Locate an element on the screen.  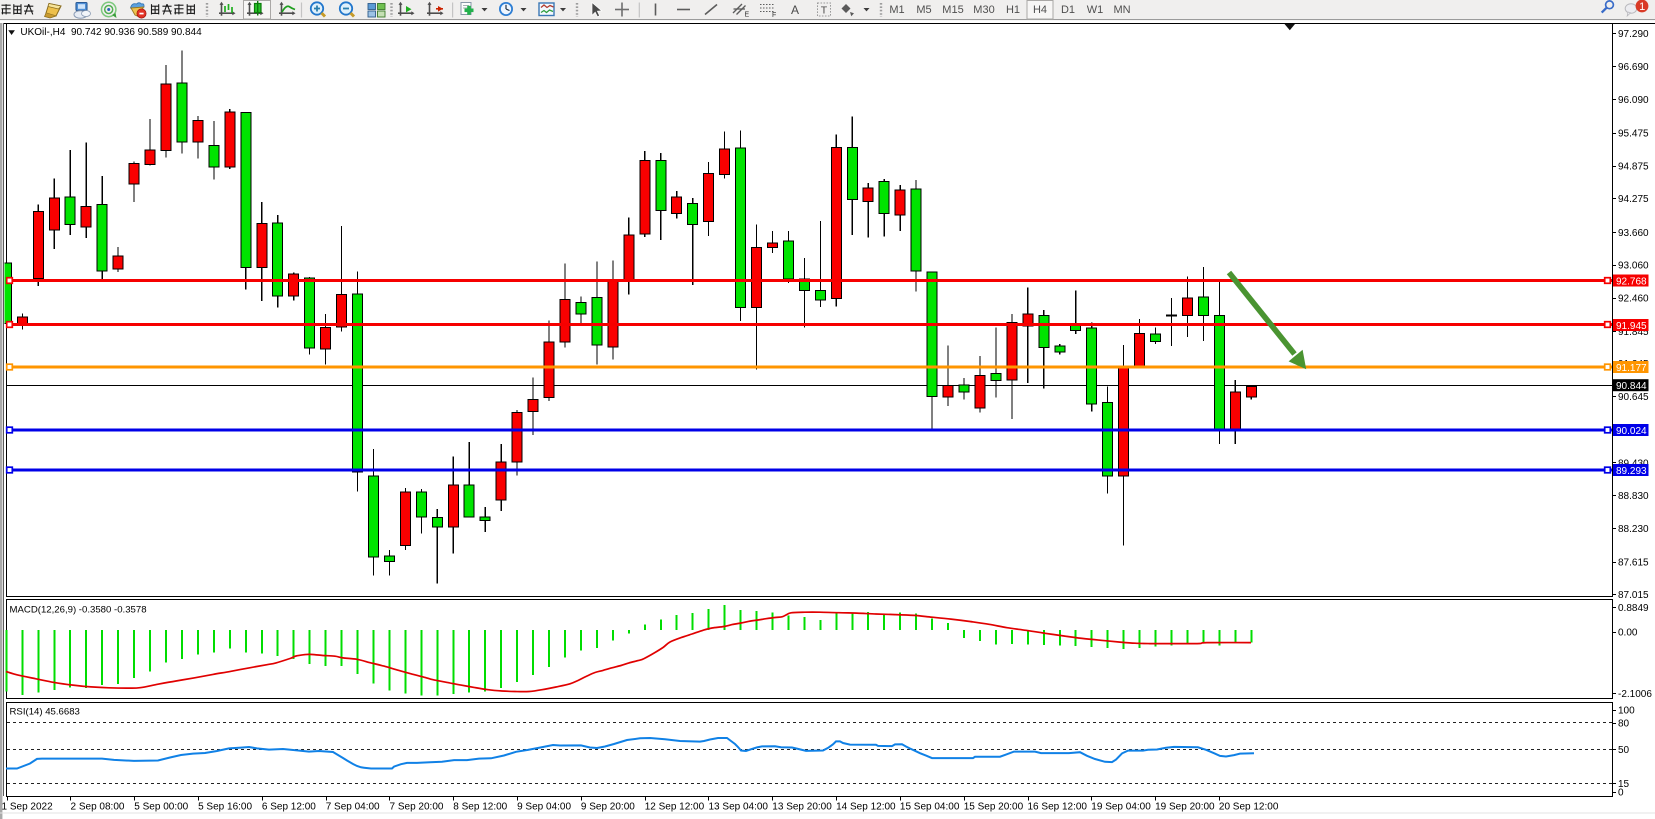
svg-text: 96.090 is located at coordinates (1633, 100).